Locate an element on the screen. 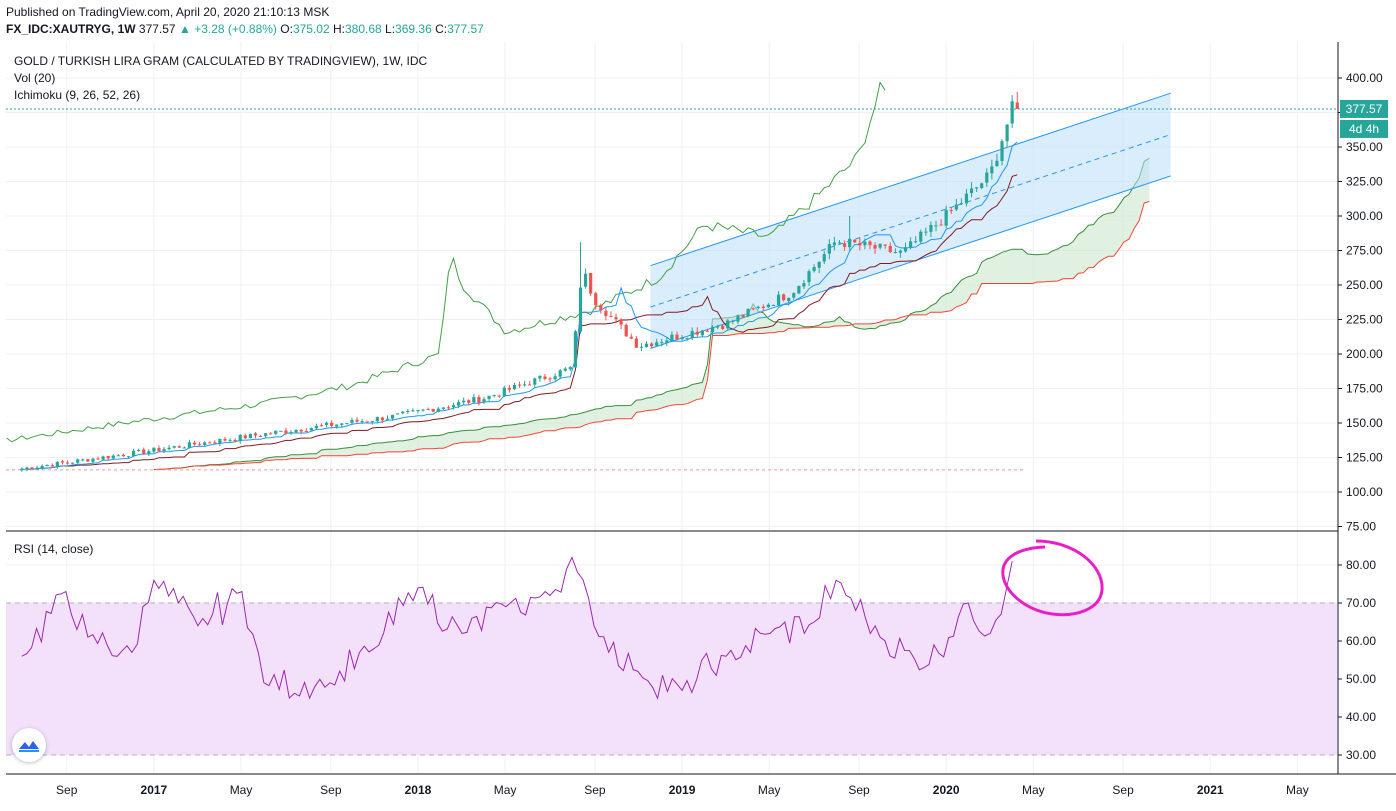 This screenshot has height=811, width=1396. price-tick-label: 350.00 is located at coordinates (1364, 147).